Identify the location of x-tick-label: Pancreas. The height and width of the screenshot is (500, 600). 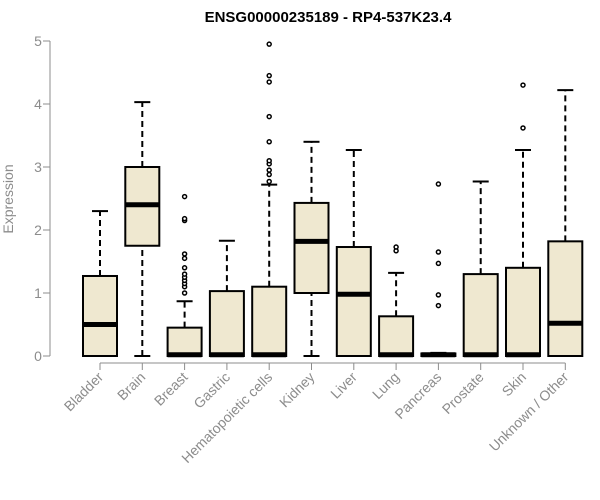
(417, 395).